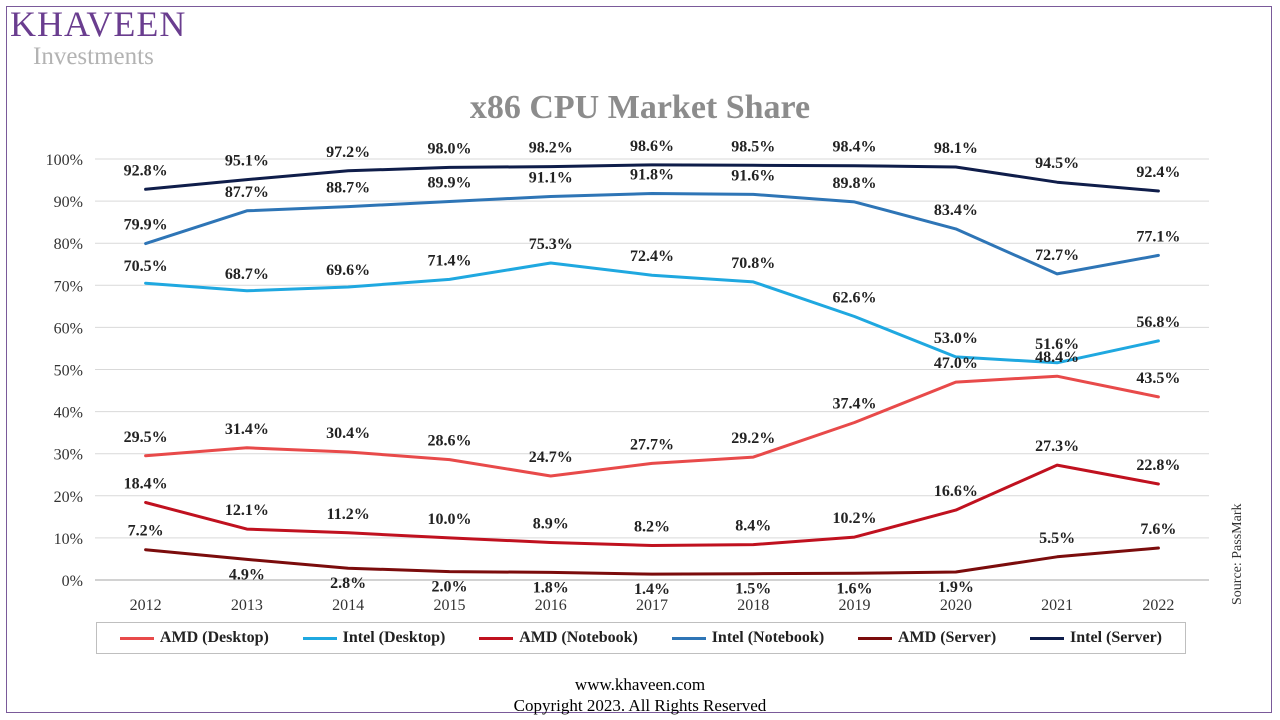 Image resolution: width=1280 pixels, height=720 pixels. I want to click on data-label: 75.3%, so click(551, 244).